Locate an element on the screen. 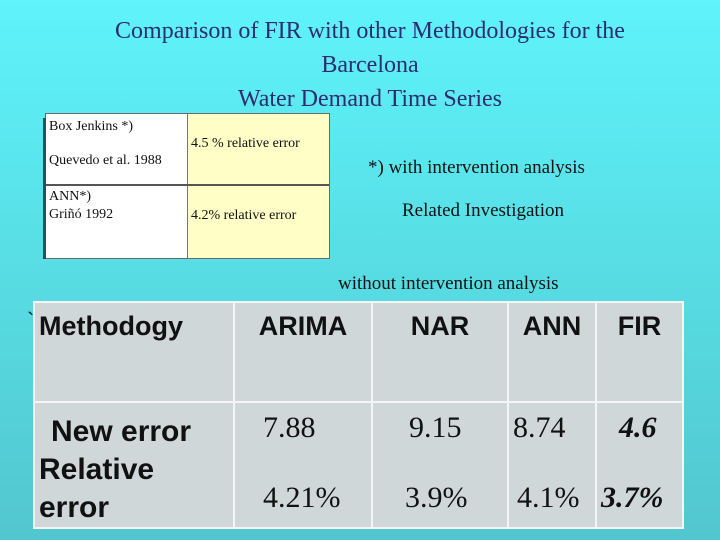  nar-relative-error: 3.9% is located at coordinates (436, 497).